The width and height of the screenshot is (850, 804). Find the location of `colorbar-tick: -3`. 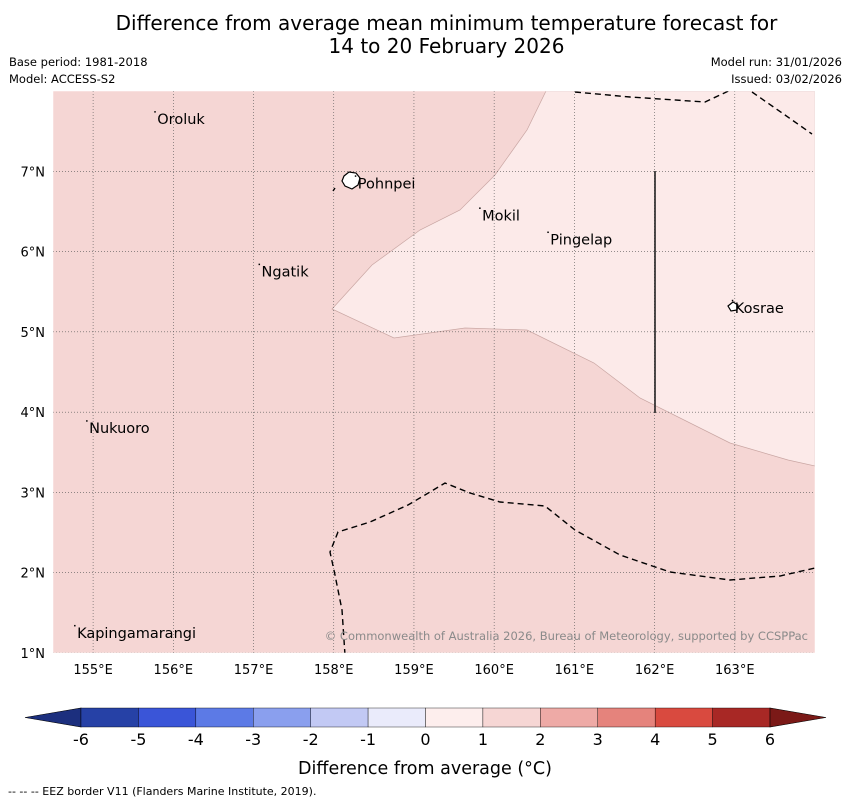

colorbar-tick: -3 is located at coordinates (253, 739).